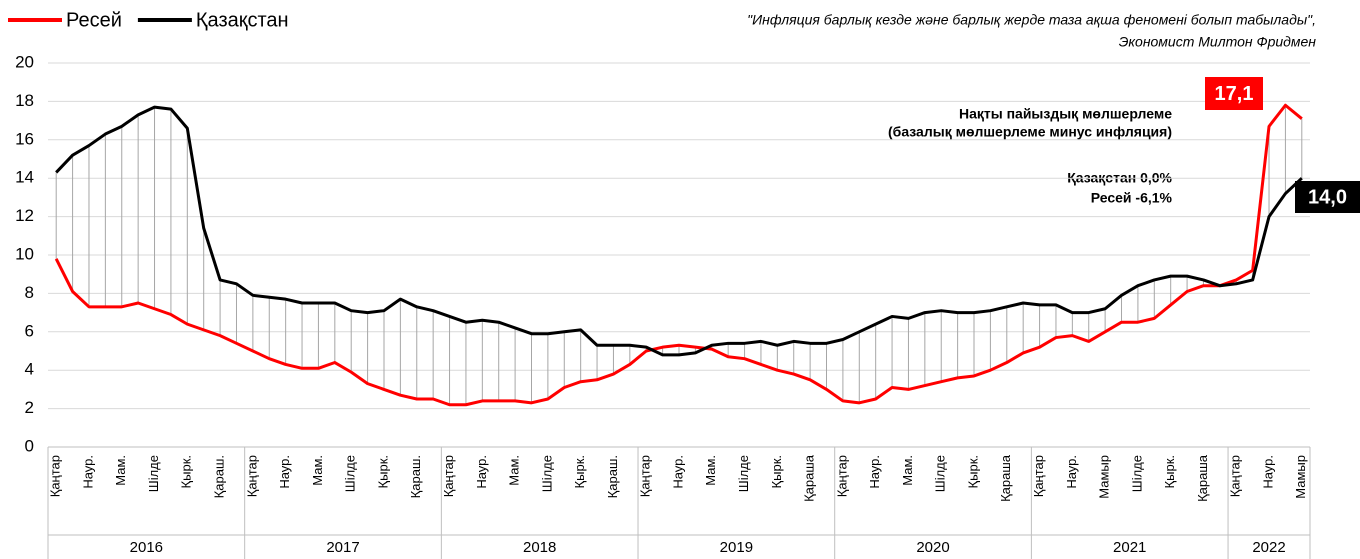 This screenshot has width=1360, height=559. Describe the element at coordinates (24, 138) in the screenshot. I see `y-tick-label: 16` at that location.